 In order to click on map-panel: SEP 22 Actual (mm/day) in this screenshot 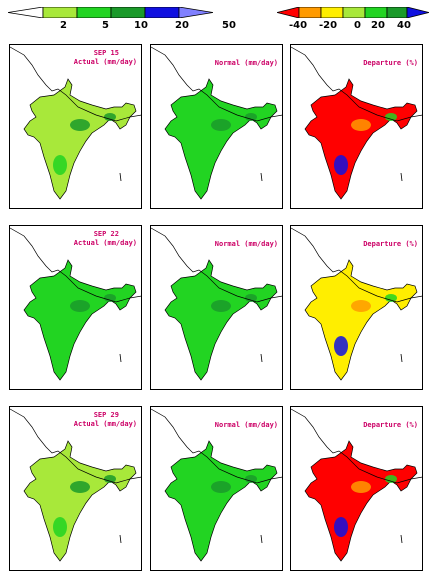, I will do `click(75, 307)`.